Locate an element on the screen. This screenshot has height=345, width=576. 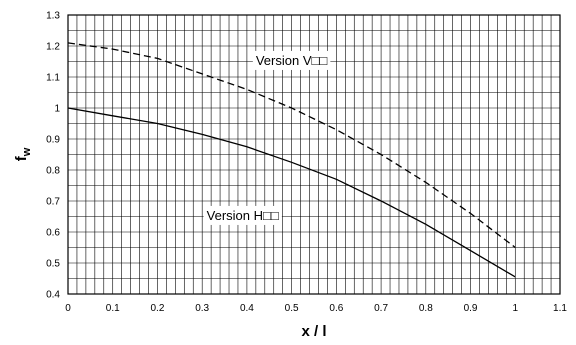
y-axis-ticks: 0.4 0.5 0.6 0.7 0.8 0.9 1 1.1 1.2 1.3 is located at coordinates (53, 156).